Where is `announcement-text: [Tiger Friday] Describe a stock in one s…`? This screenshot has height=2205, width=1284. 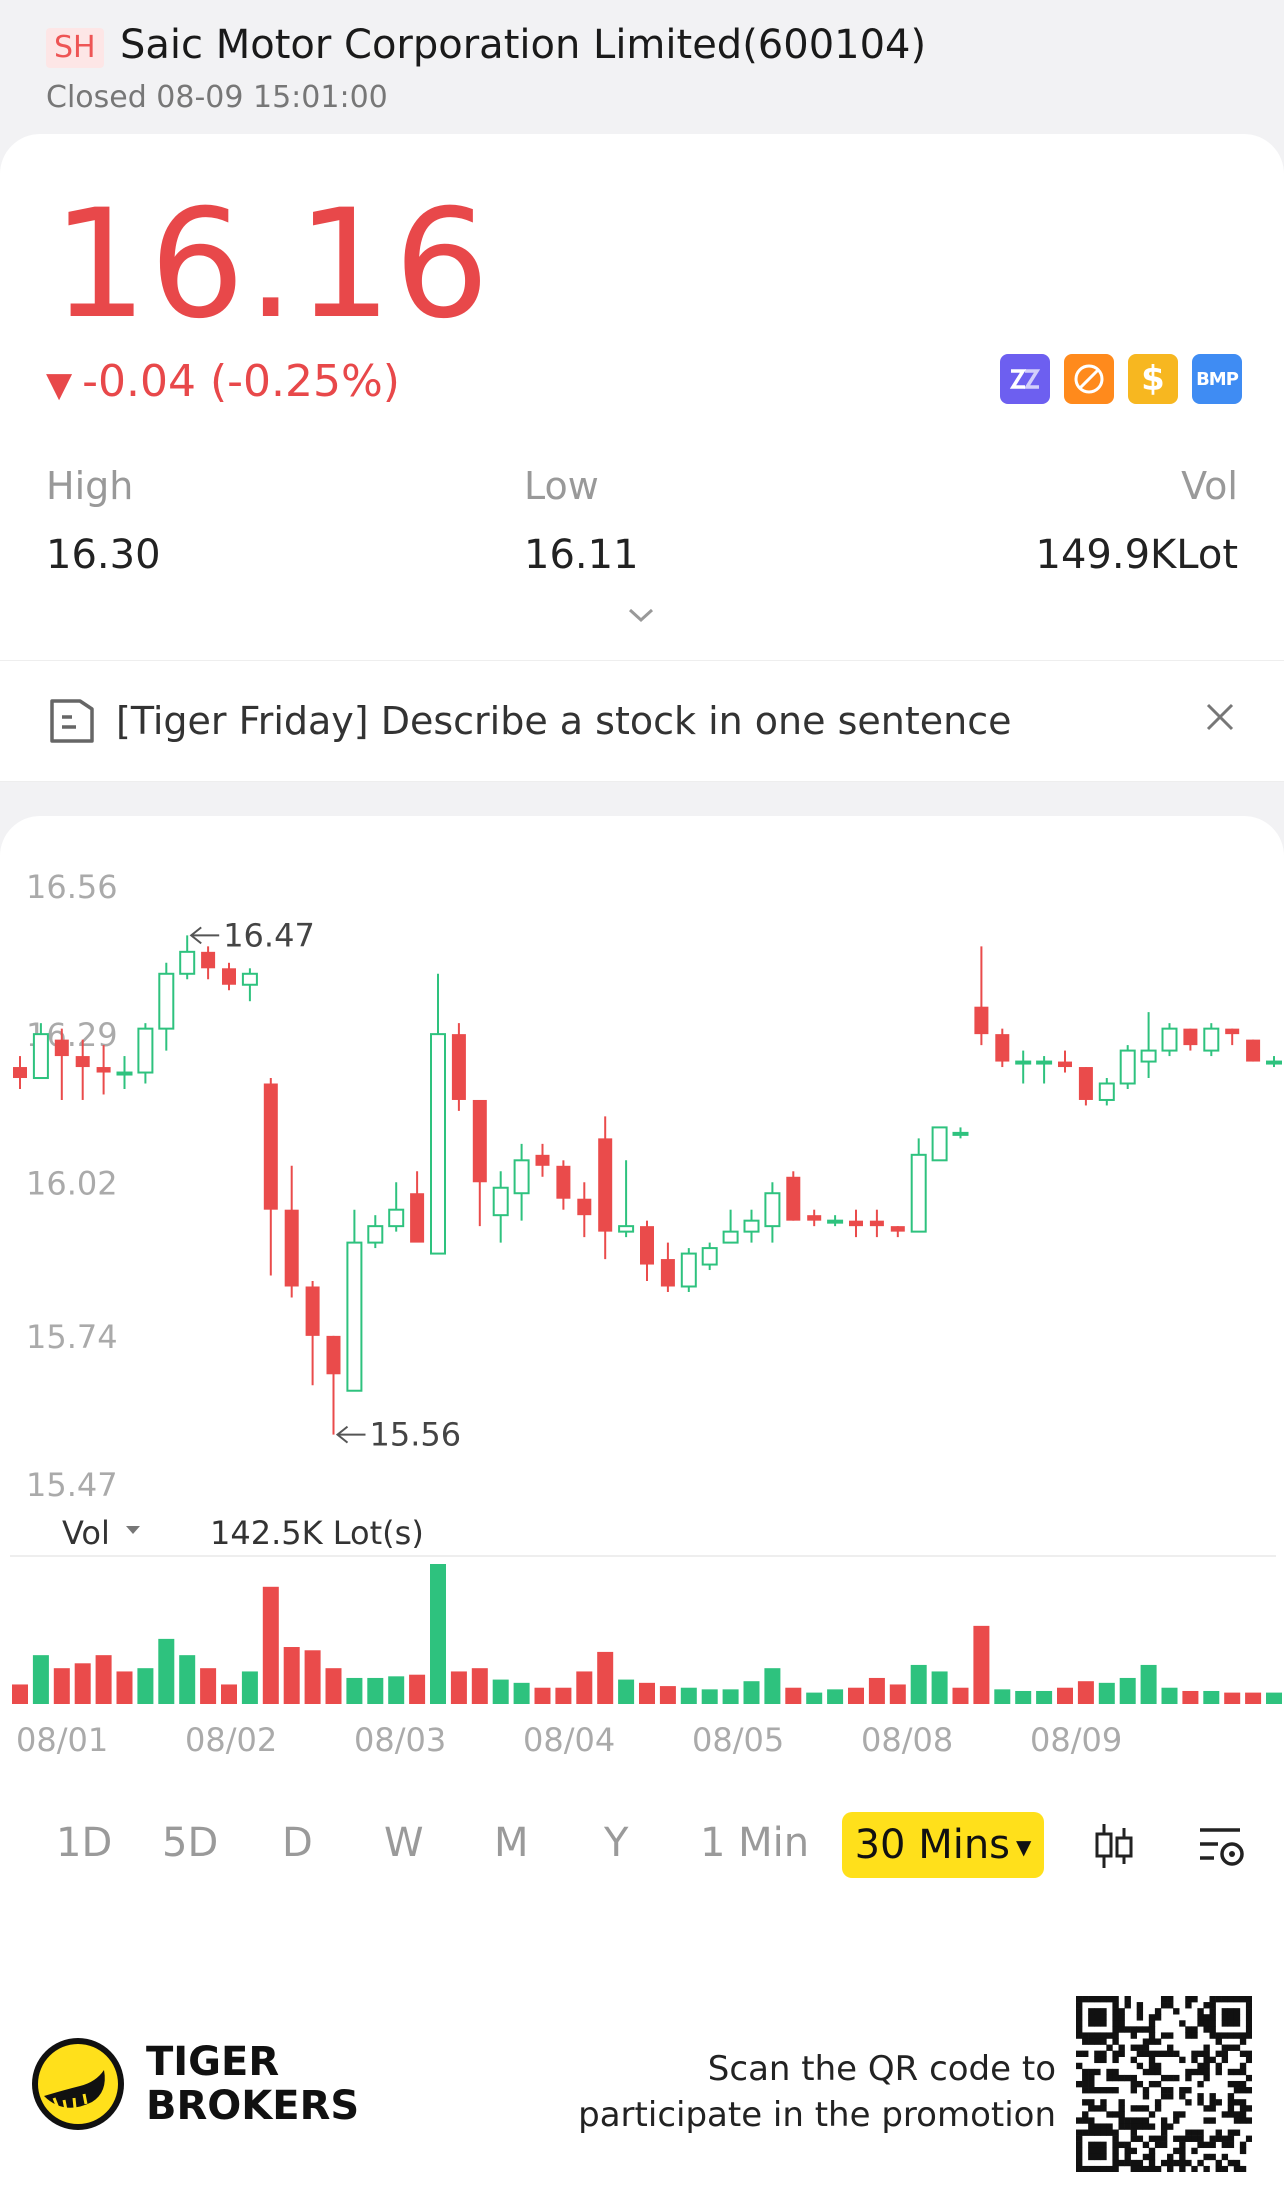
announcement-text: [Tiger Friday] Describe a stock in one s… is located at coordinates (564, 721).